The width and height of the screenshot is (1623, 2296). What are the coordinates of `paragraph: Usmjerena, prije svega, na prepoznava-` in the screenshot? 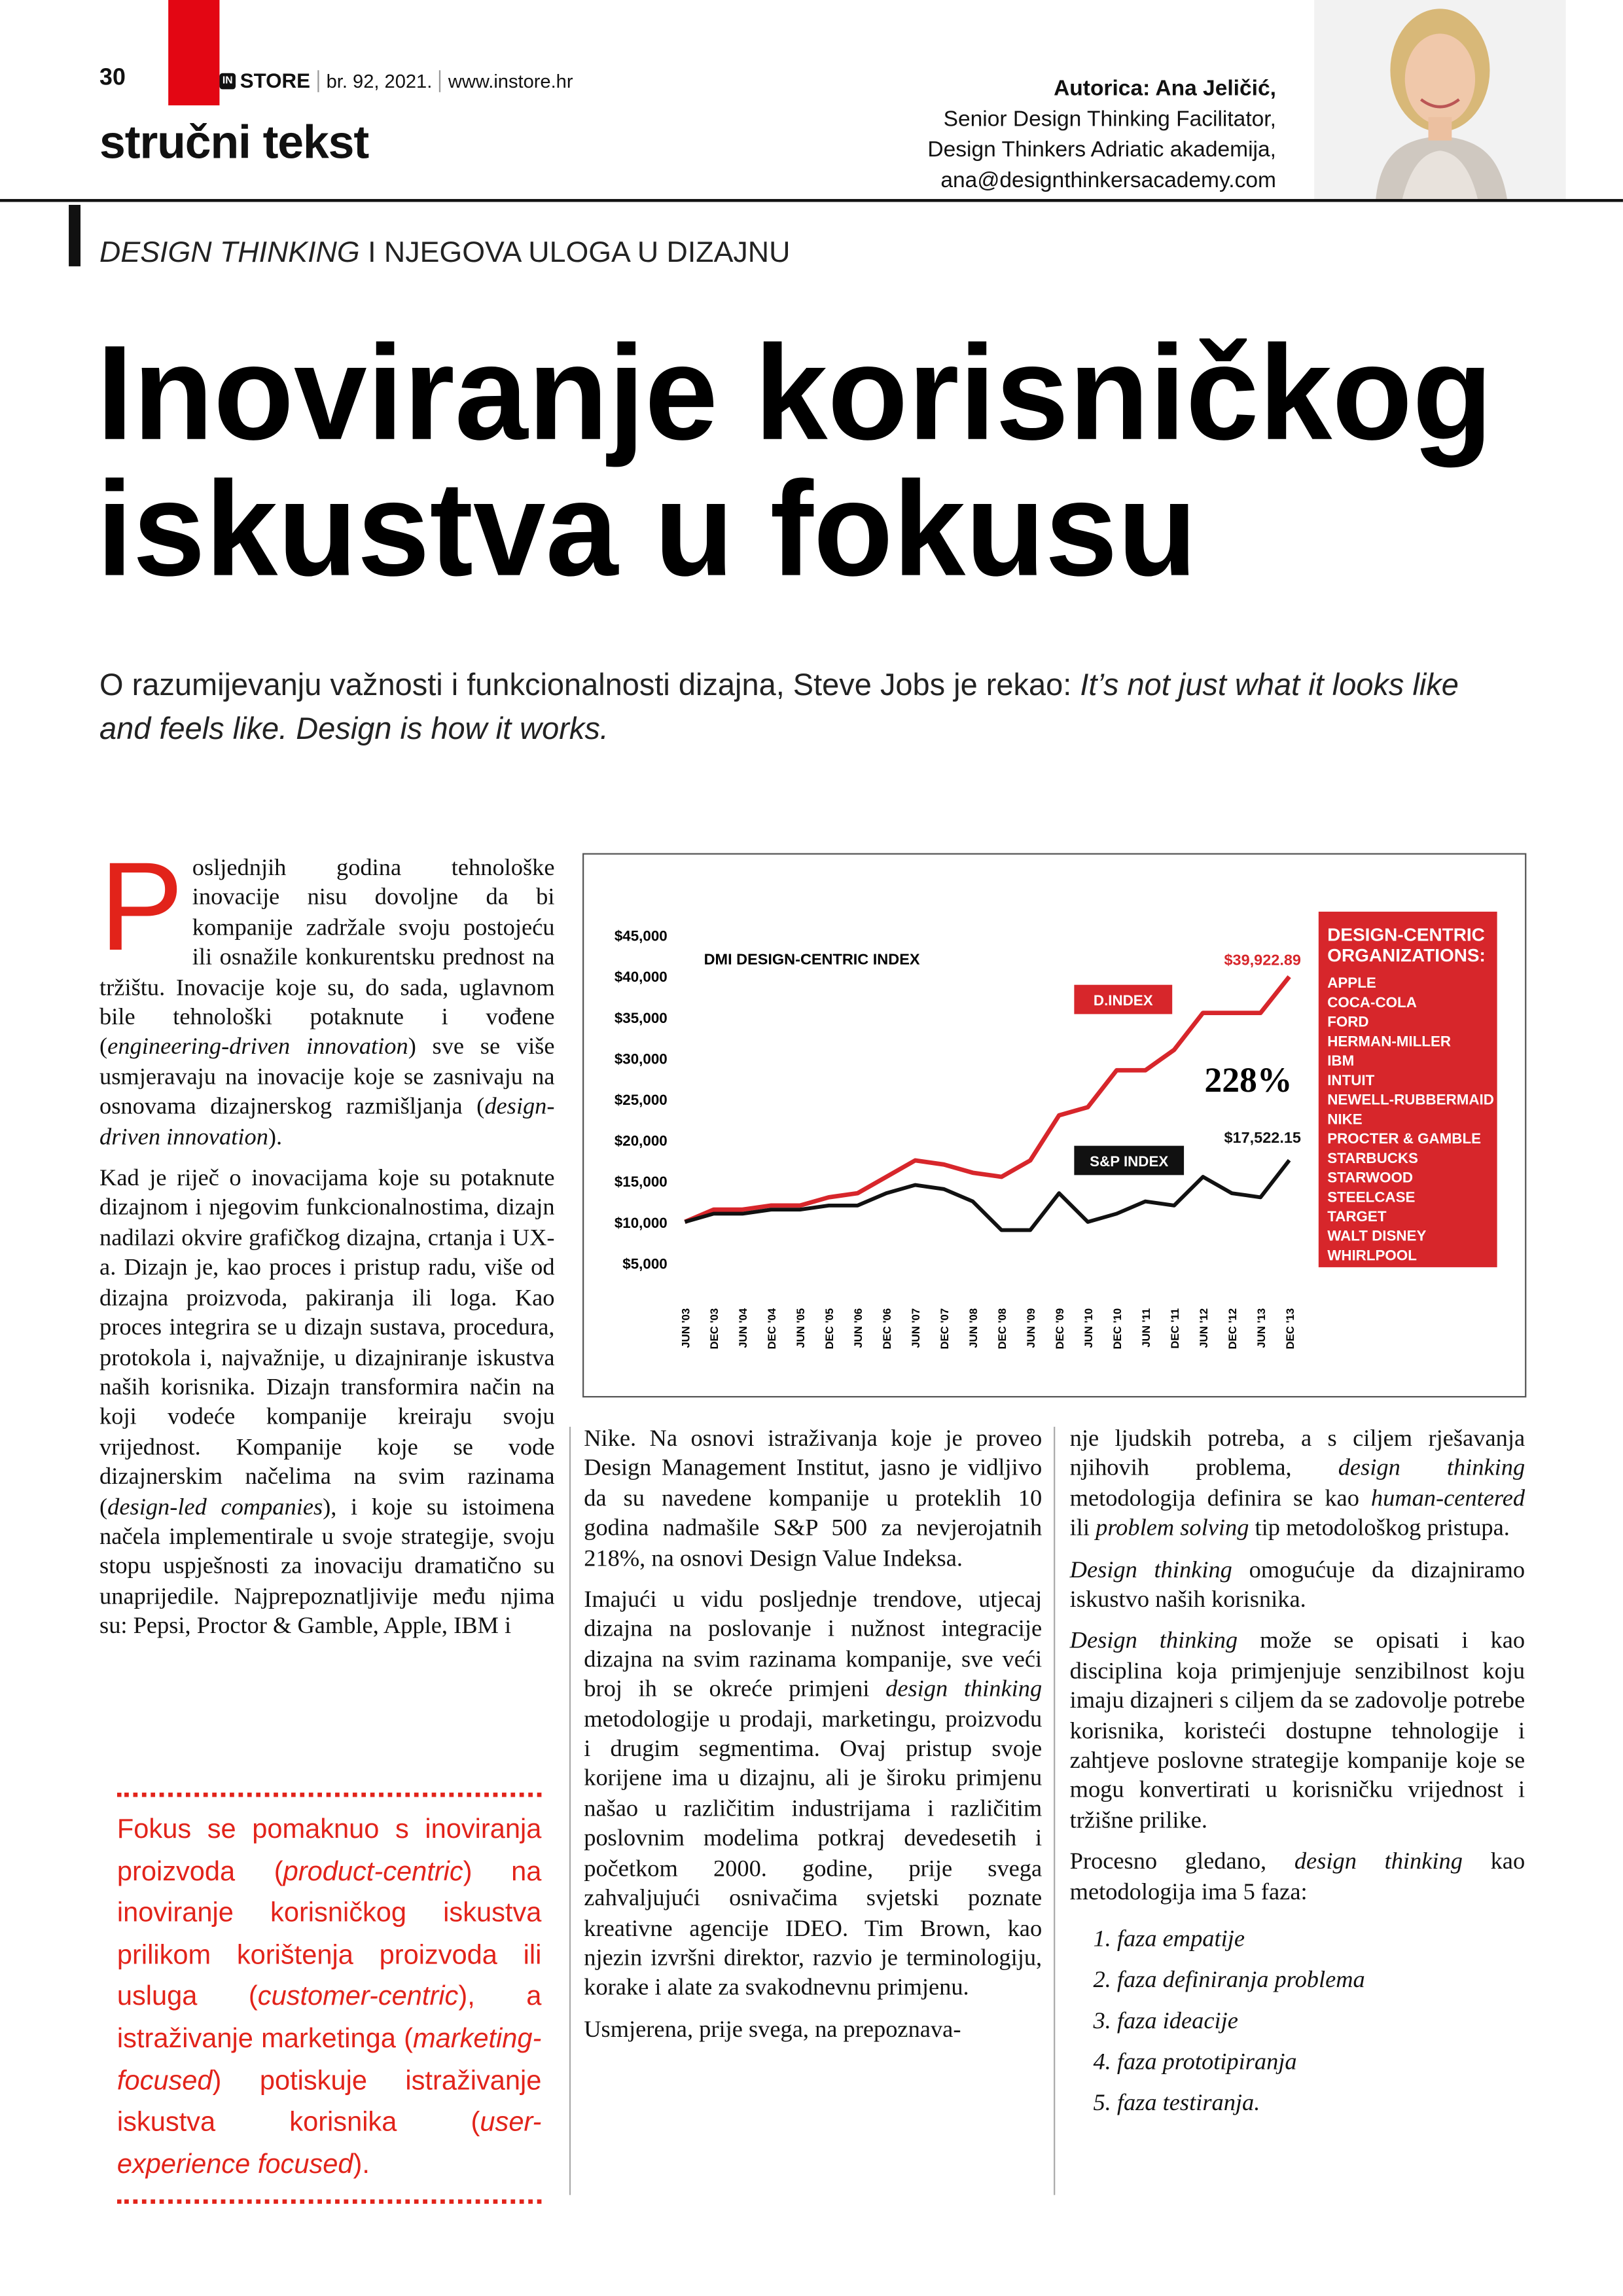 It's located at (813, 2030).